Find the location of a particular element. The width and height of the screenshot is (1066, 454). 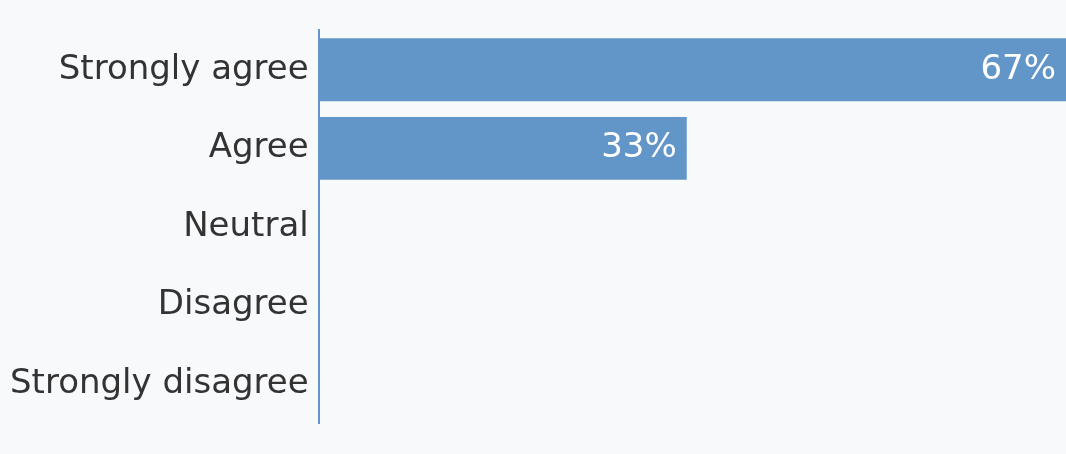

data-label: 33% is located at coordinates (639, 145).